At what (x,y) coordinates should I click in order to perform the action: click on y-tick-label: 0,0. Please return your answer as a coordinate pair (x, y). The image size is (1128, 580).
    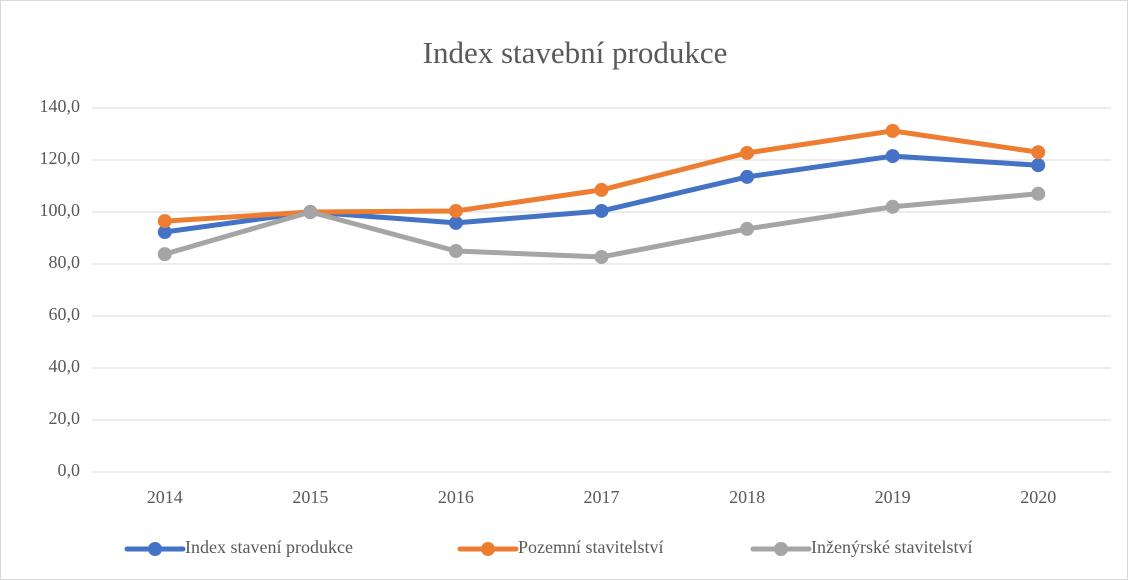
    Looking at the image, I should click on (69, 470).